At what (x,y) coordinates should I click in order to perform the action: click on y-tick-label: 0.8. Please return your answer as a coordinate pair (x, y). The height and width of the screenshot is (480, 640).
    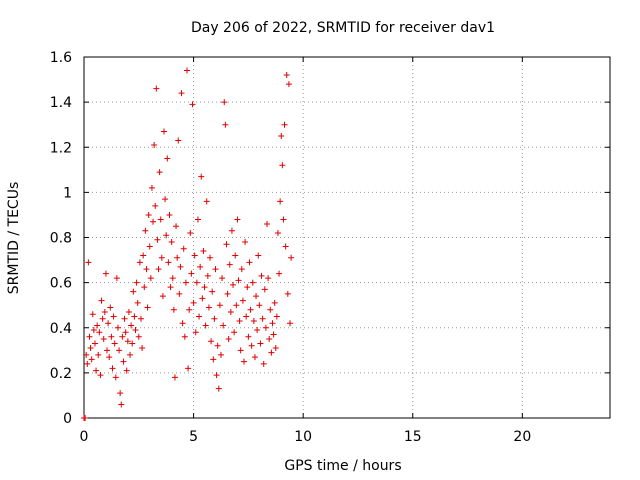
    Looking at the image, I should click on (61, 239).